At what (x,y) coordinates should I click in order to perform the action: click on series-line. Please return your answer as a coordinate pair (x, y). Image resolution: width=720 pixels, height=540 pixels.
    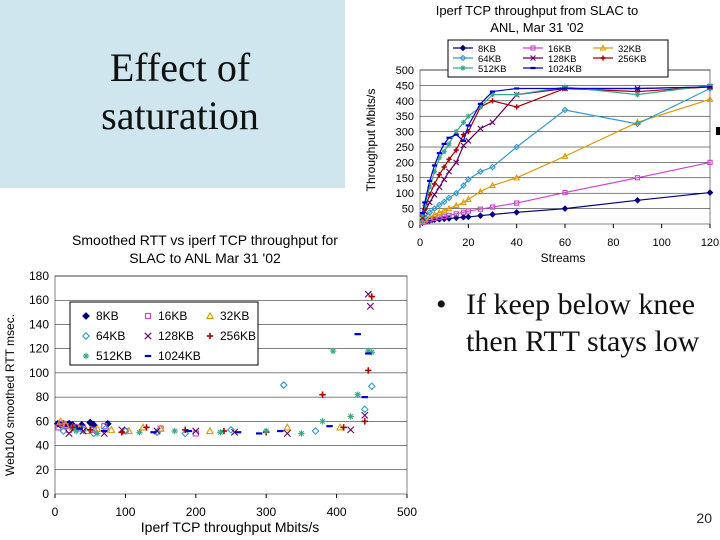
    Looking at the image, I should click on (566, 149).